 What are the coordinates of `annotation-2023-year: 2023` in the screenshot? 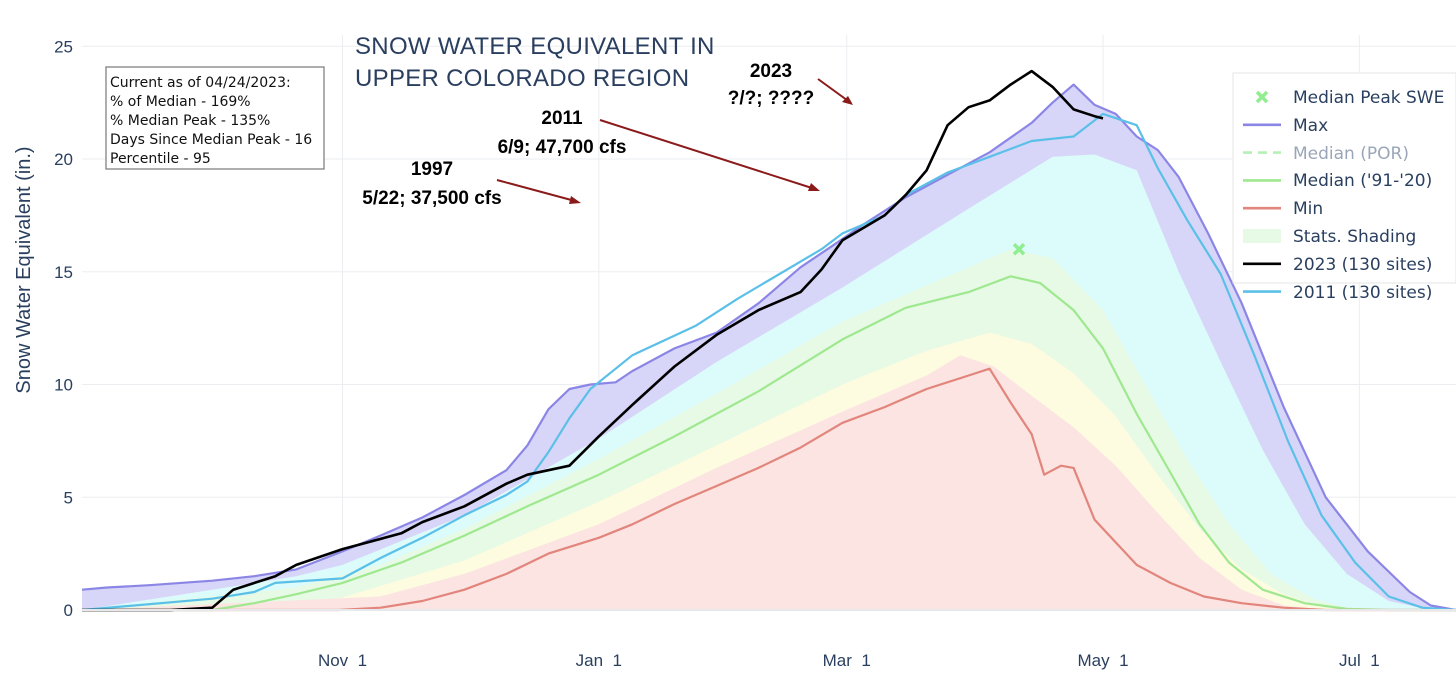 It's located at (771, 71).